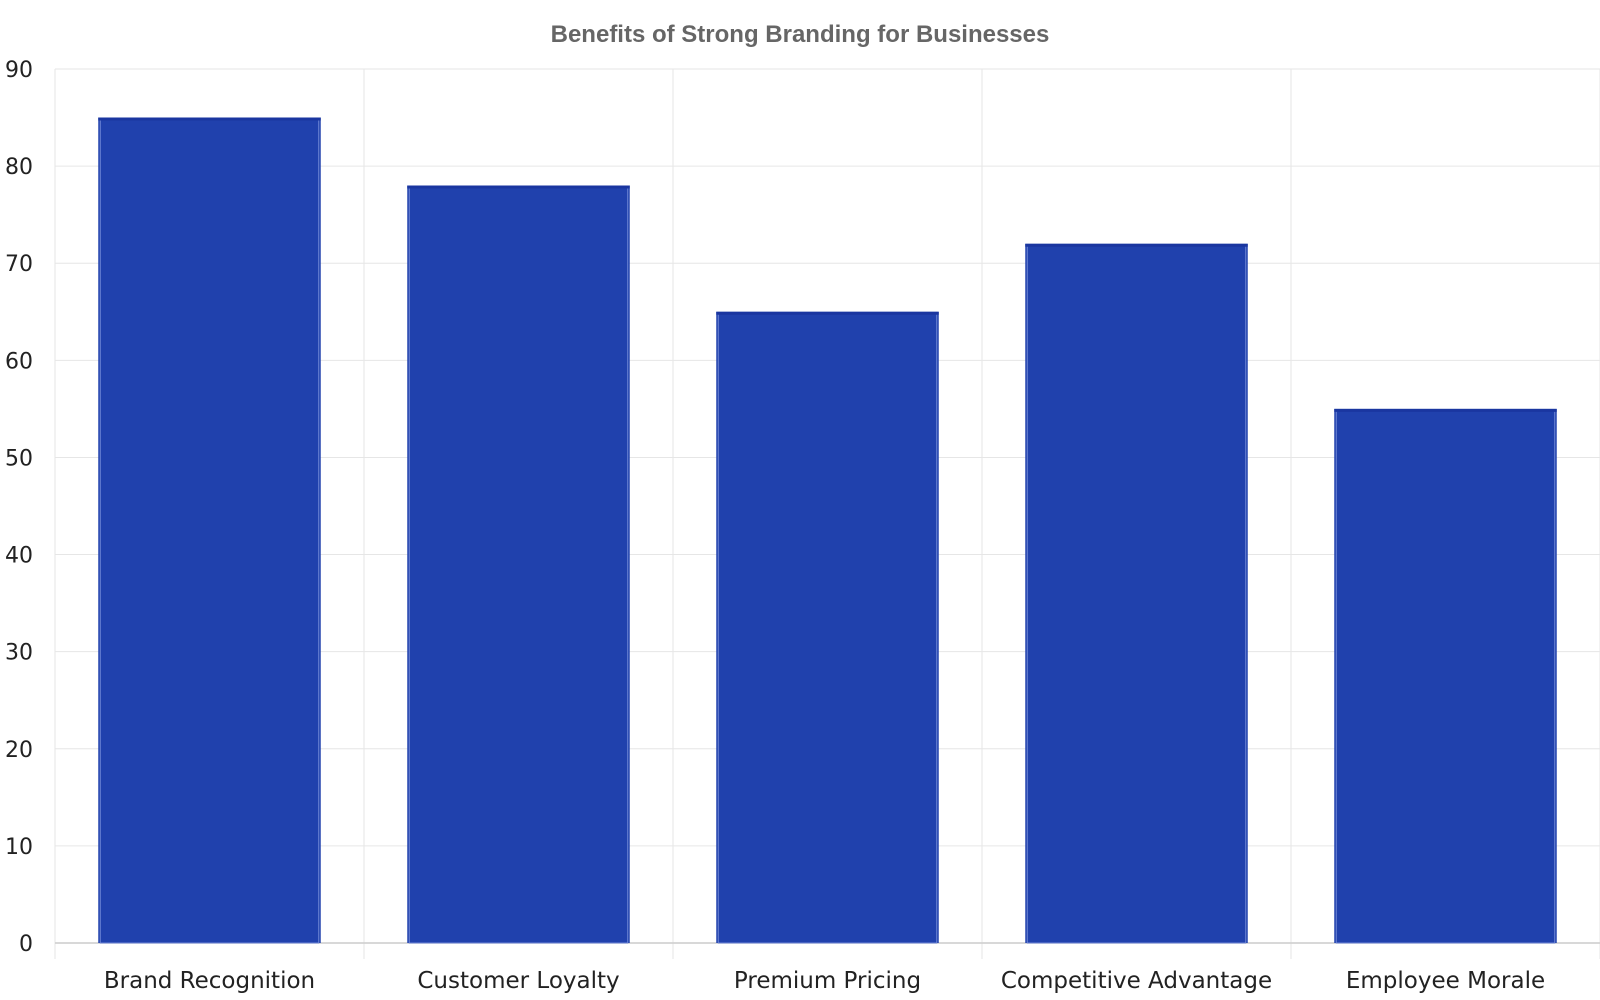  What do you see at coordinates (19, 847) in the screenshot?
I see `y-tick-label: 10` at bounding box center [19, 847].